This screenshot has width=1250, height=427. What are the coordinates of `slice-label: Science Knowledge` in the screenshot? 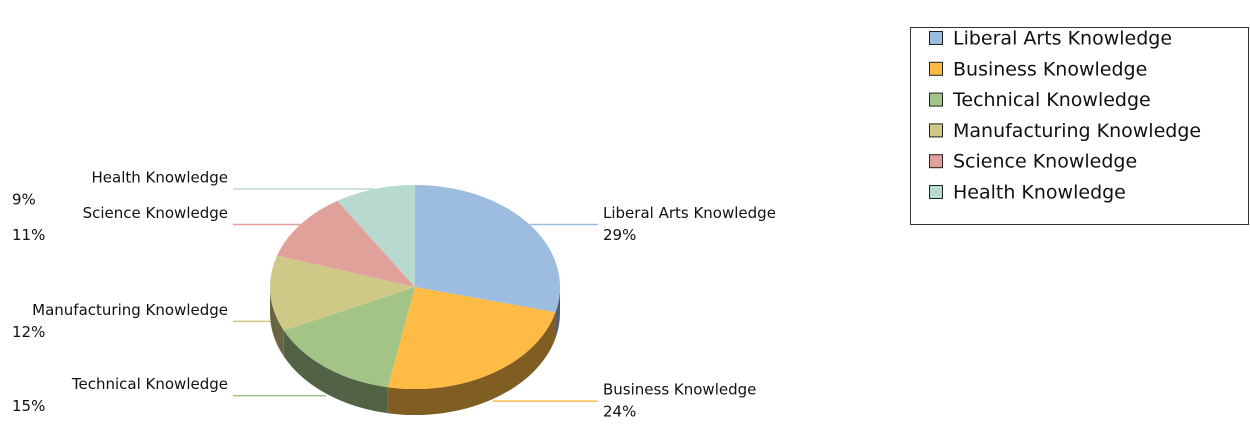 It's located at (155, 213).